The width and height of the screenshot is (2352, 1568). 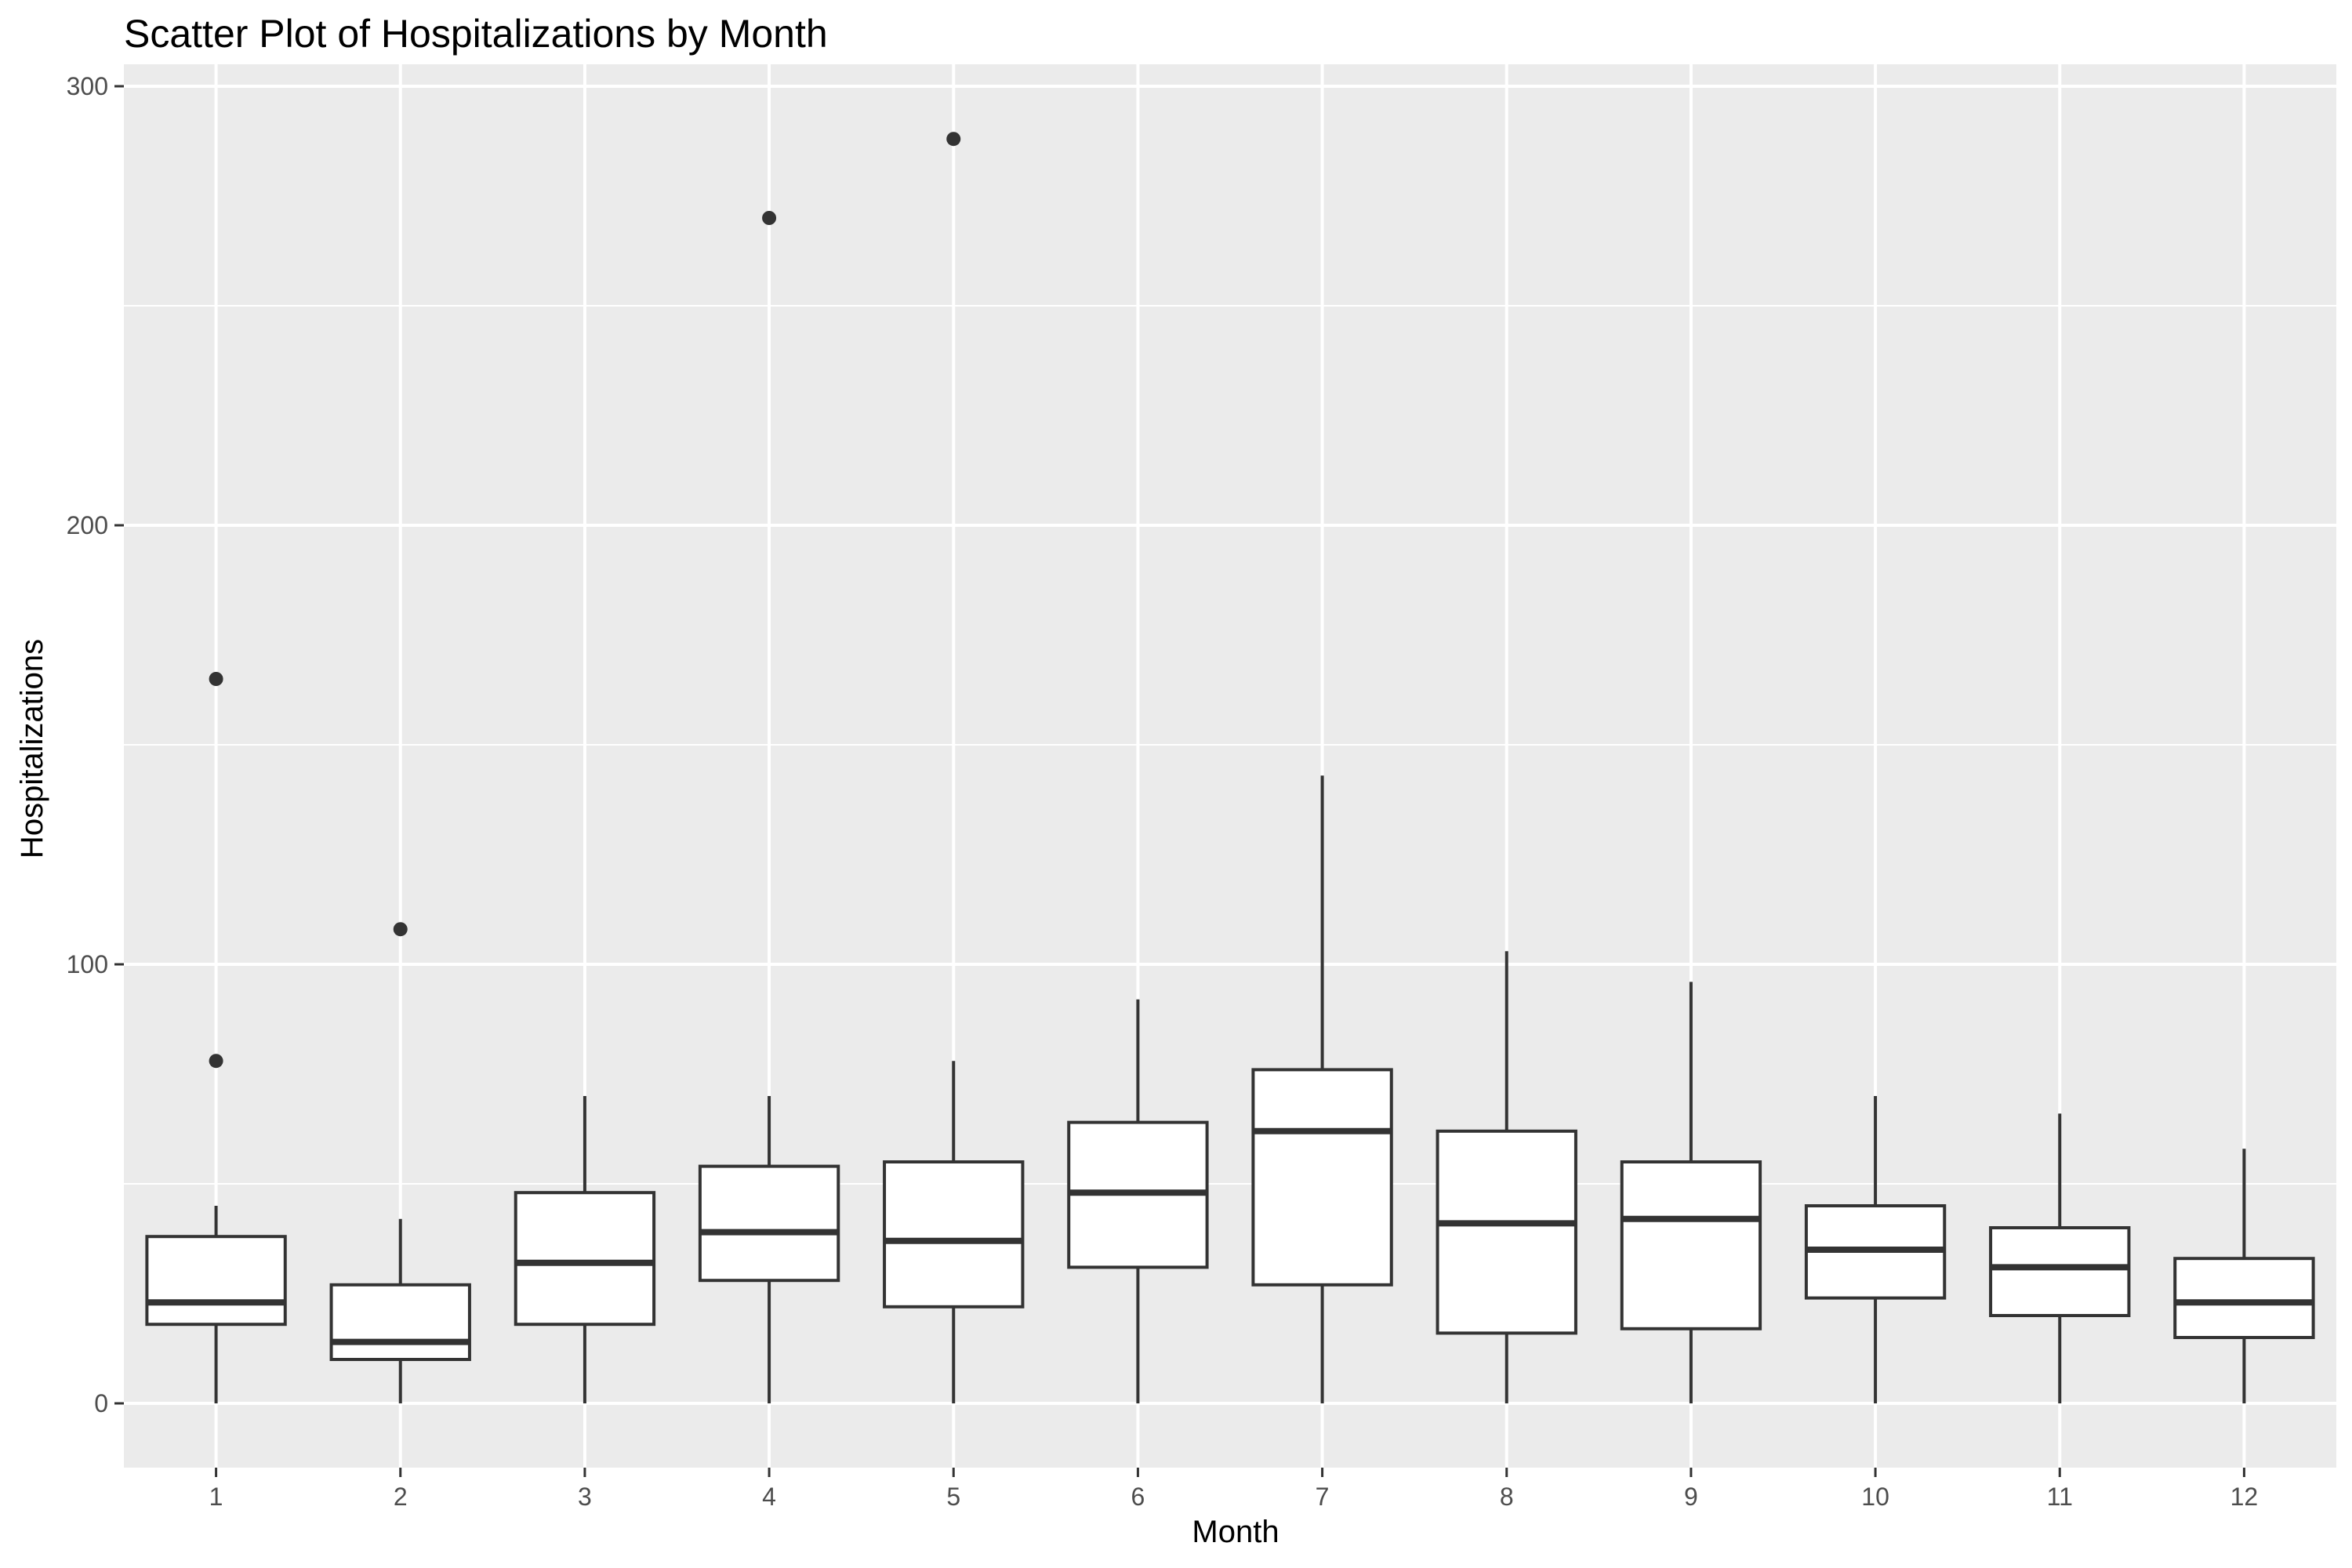 I want to click on x-tick-label: 1, so click(x=216, y=1497).